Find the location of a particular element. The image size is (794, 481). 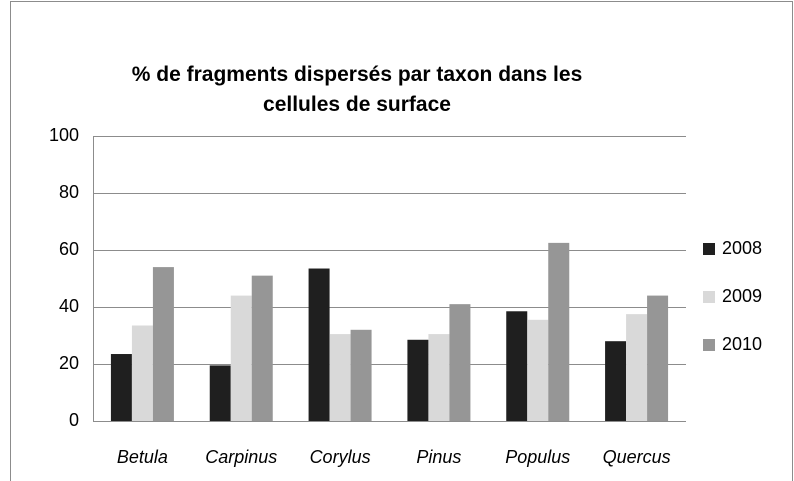

y-tick-label: 0 is located at coordinates (74, 420).